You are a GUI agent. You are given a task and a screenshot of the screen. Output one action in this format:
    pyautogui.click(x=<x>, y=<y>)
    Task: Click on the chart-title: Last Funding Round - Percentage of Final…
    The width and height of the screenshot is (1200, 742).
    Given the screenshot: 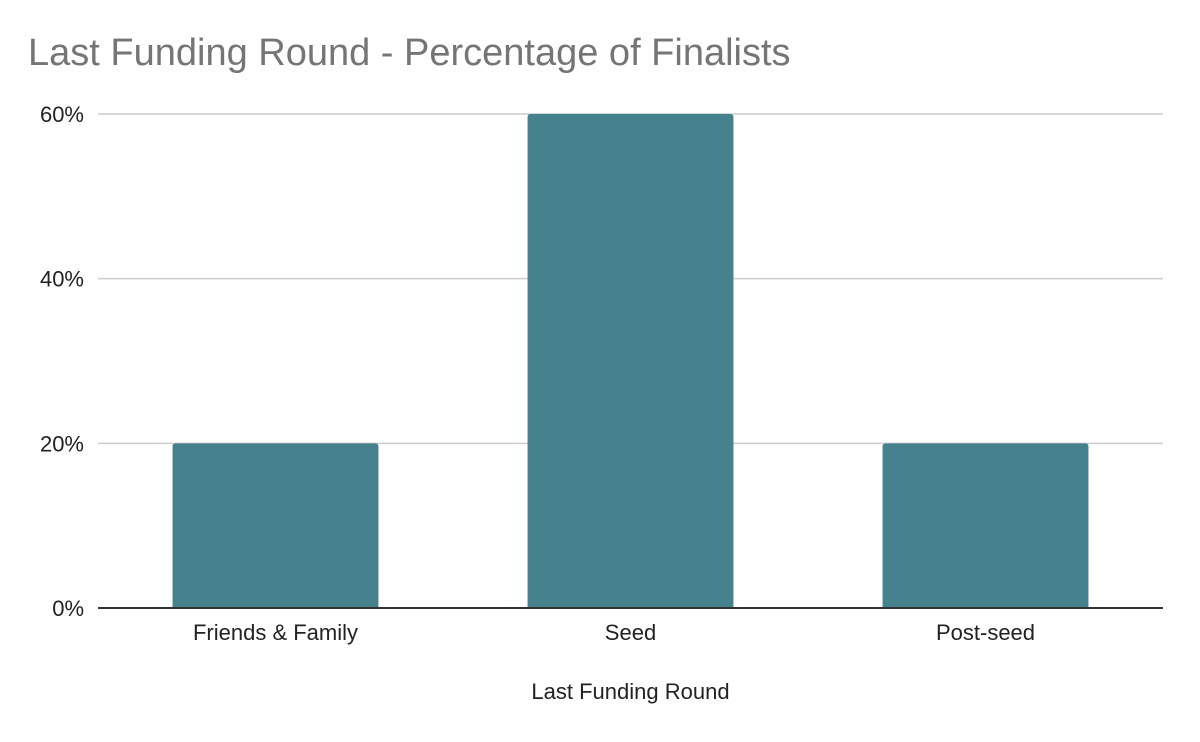 What is the action you would take?
    pyautogui.click(x=409, y=53)
    